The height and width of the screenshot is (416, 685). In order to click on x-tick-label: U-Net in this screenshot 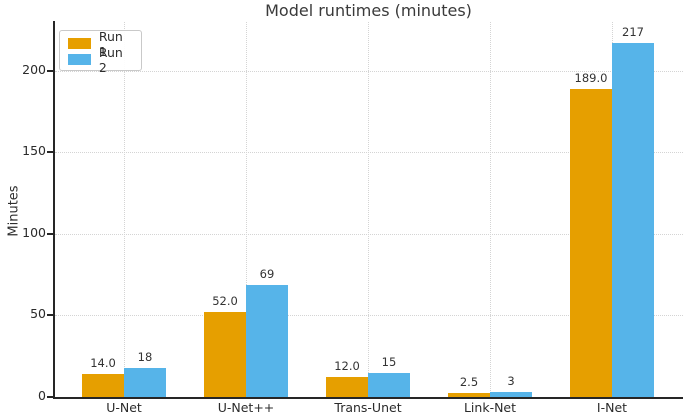, I will do `click(124, 407)`.